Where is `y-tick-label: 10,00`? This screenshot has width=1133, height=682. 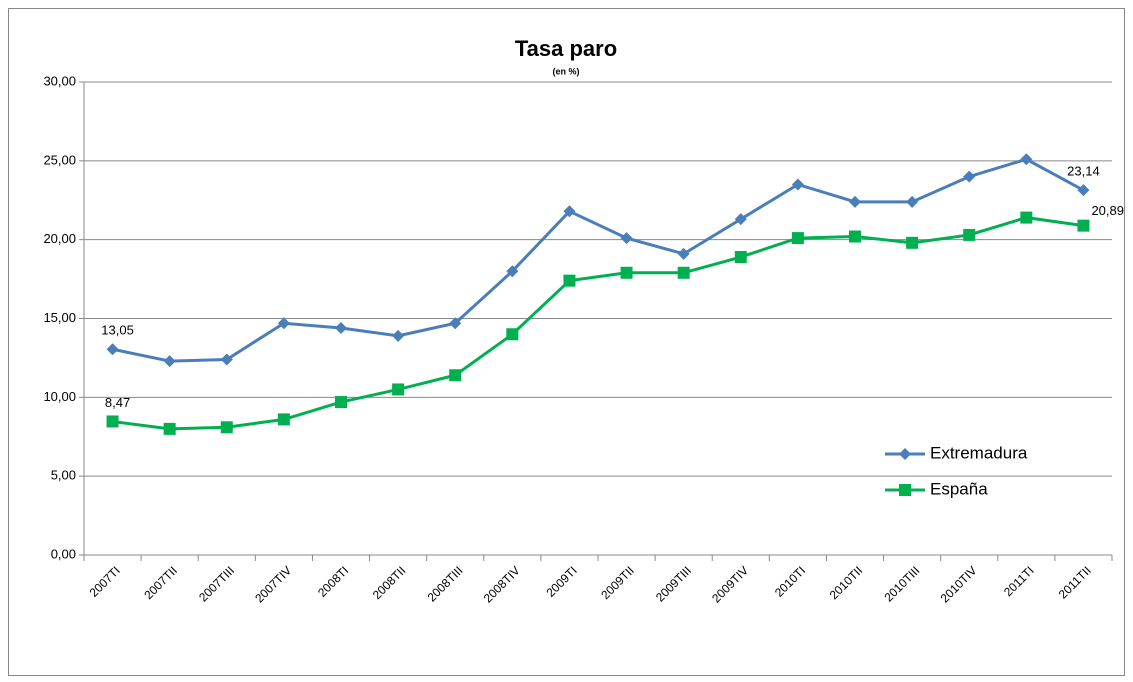 y-tick-label: 10,00 is located at coordinates (59, 396).